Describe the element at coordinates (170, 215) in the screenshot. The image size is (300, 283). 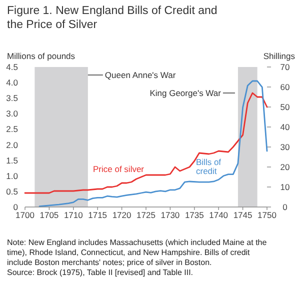
I see `x-tick-label: 1730` at that location.